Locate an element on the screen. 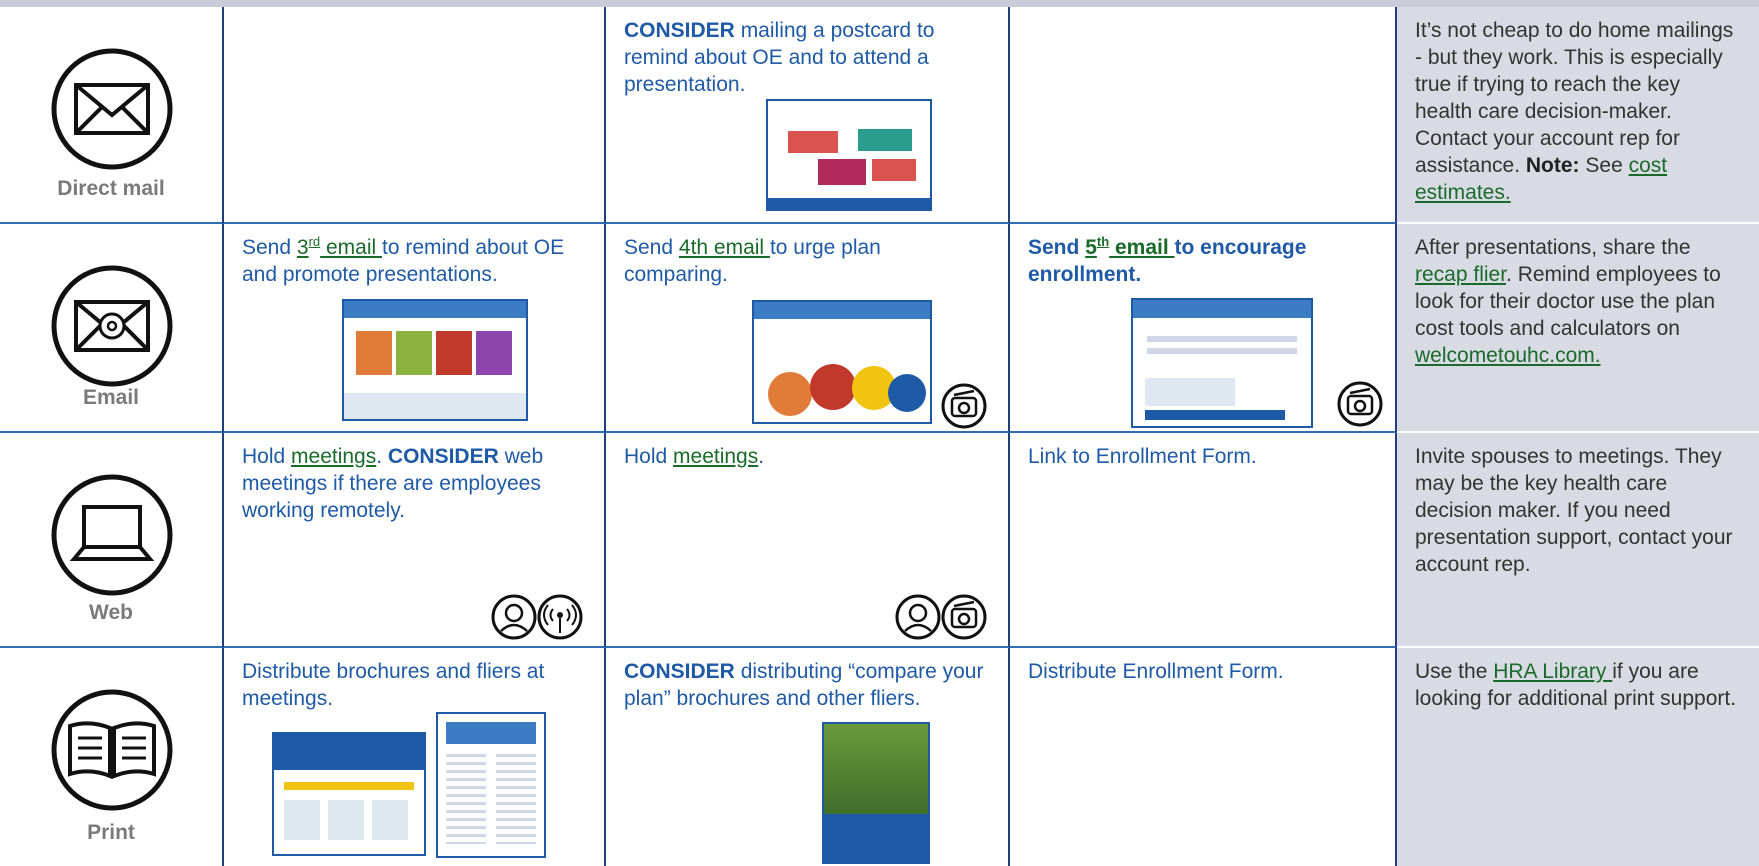  print-icon is located at coordinates (112, 750).